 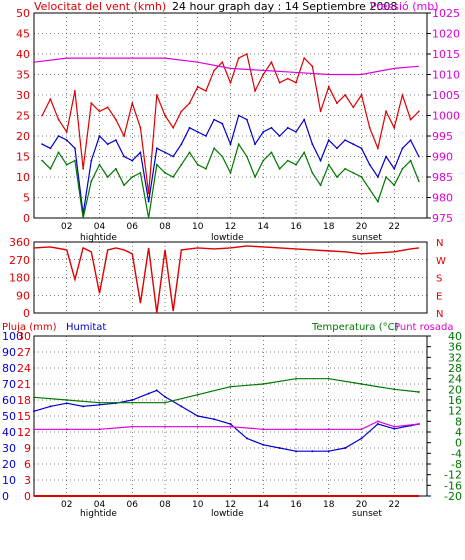 I want to click on bottom-x-tick: 06, so click(x=133, y=505).